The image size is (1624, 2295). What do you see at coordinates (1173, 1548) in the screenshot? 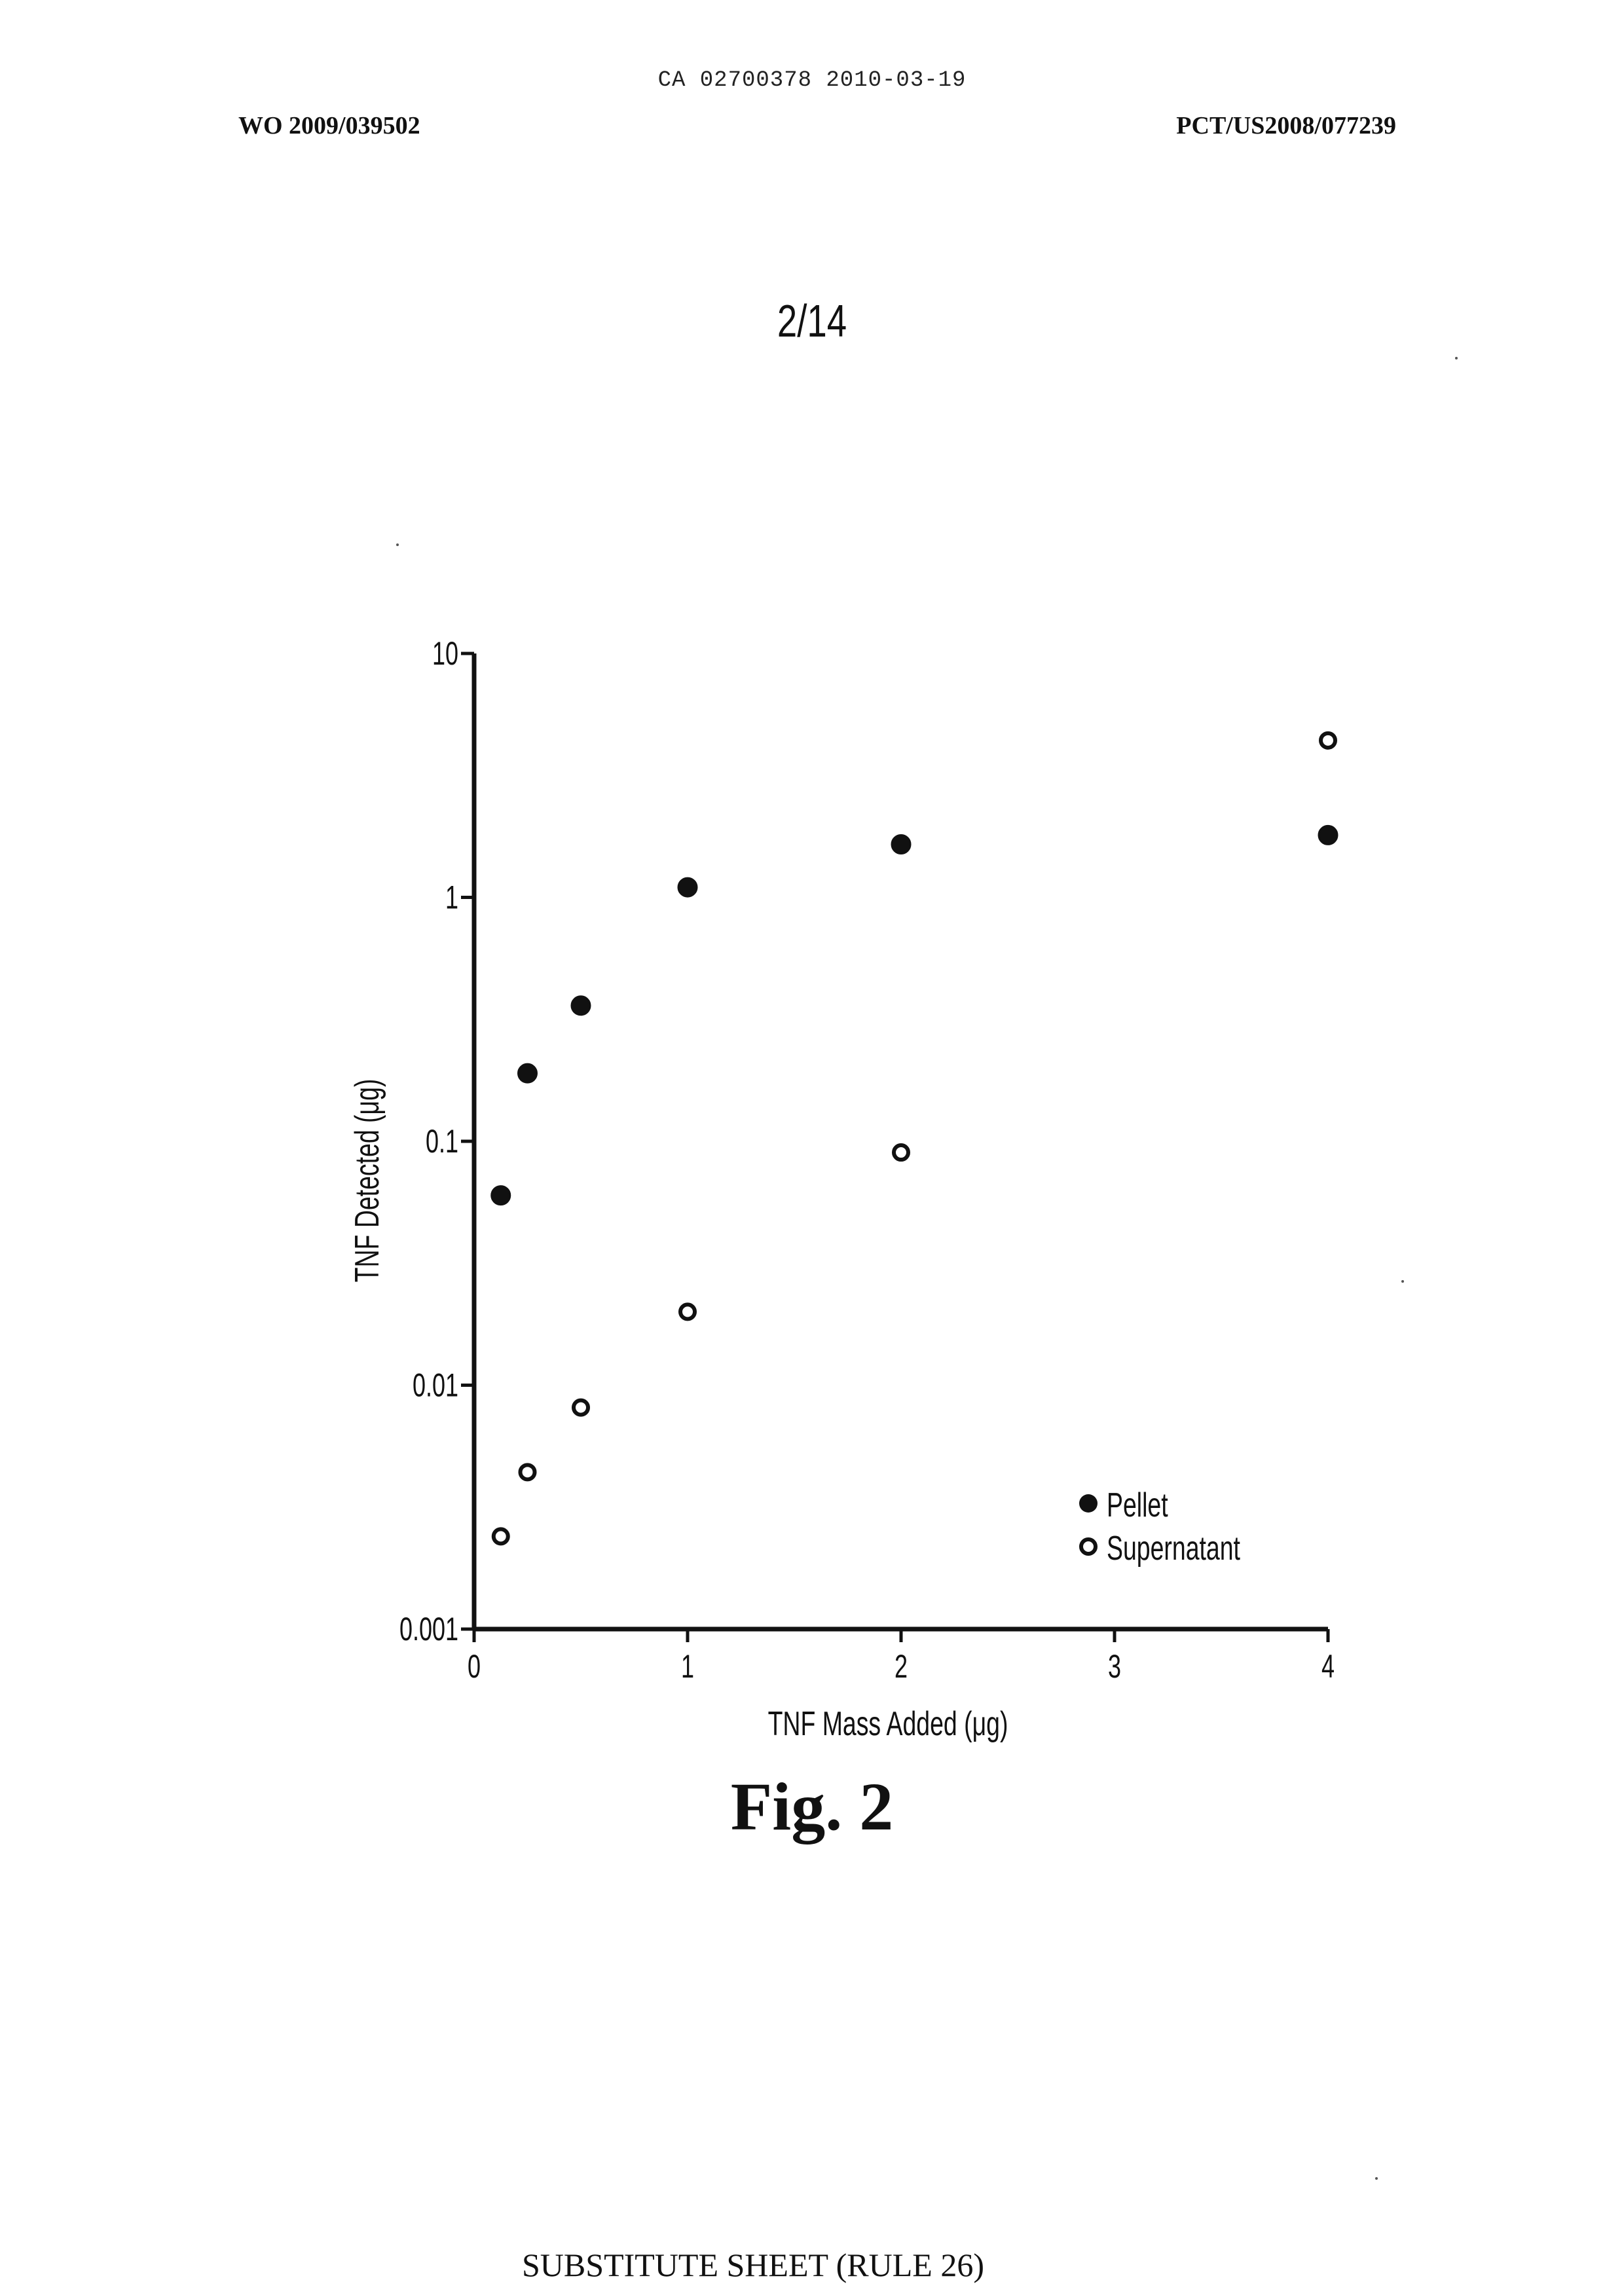
I see `legend-supernatant-label: Supernatant` at bounding box center [1173, 1548].